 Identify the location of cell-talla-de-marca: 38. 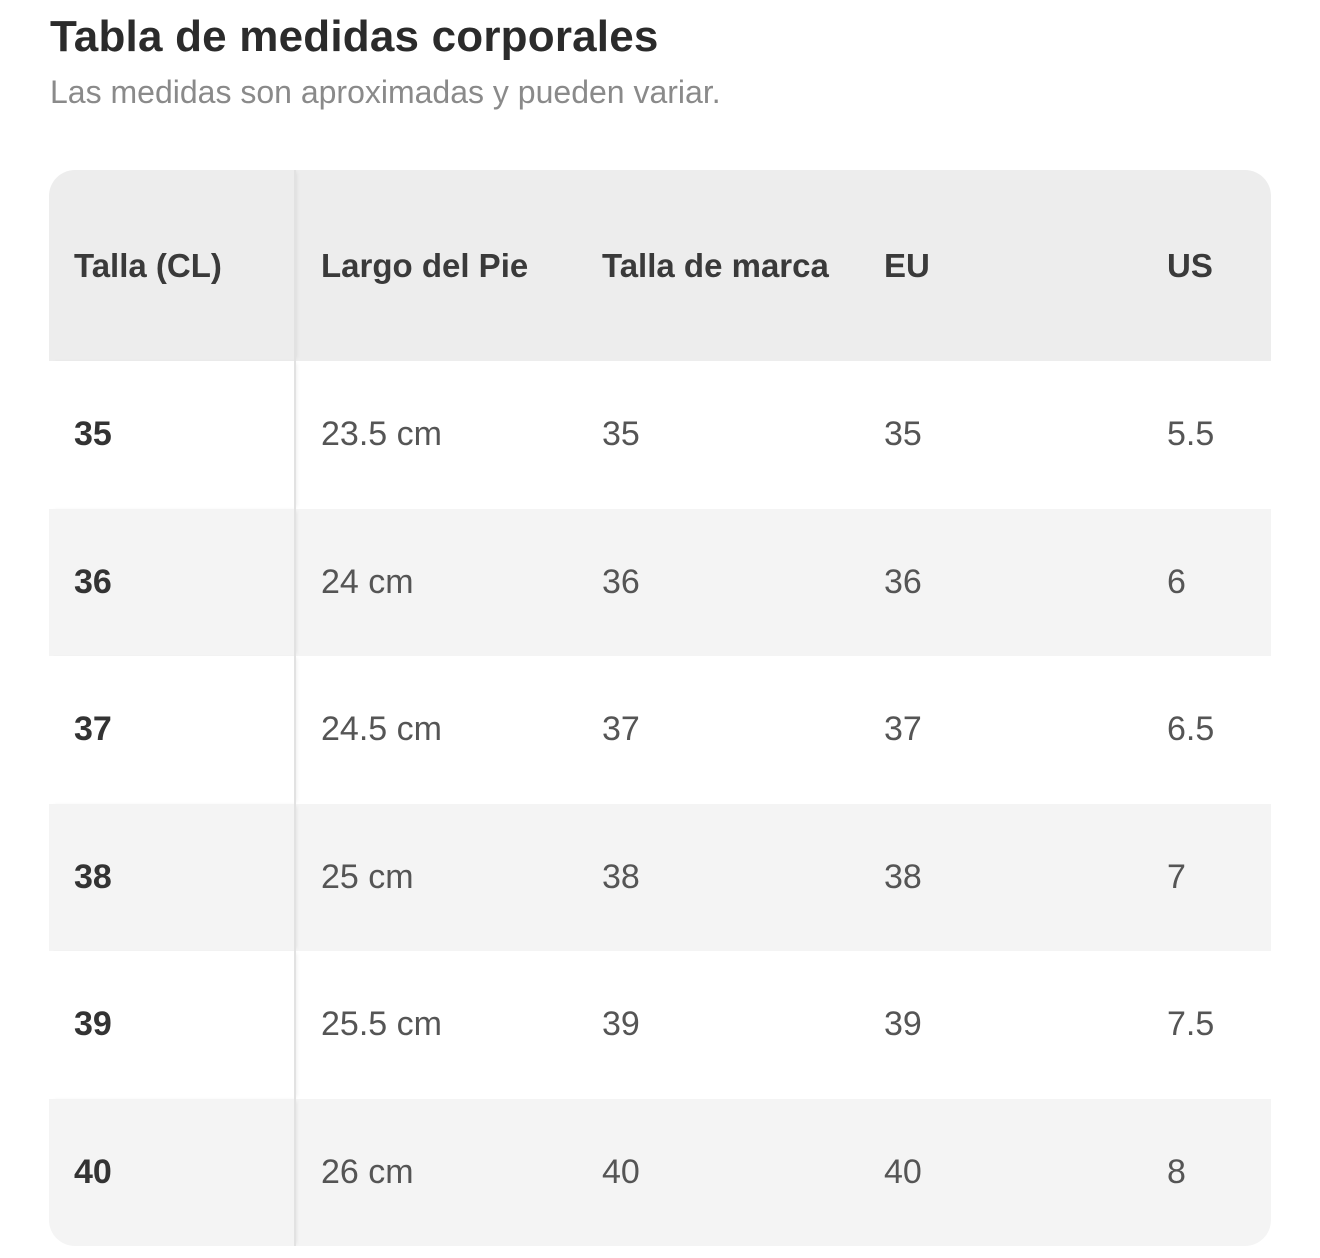
(621, 876).